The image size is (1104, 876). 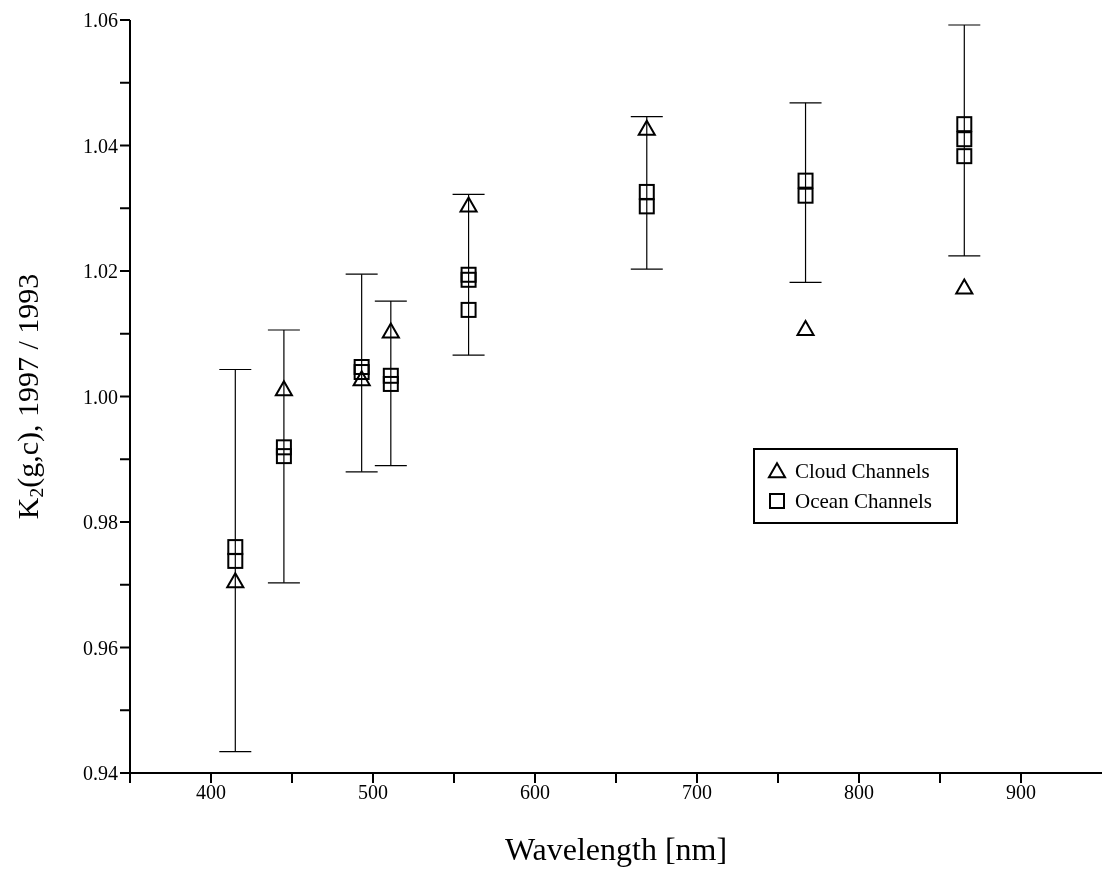 What do you see at coordinates (535, 792) in the screenshot?
I see `x-tick-label: 600` at bounding box center [535, 792].